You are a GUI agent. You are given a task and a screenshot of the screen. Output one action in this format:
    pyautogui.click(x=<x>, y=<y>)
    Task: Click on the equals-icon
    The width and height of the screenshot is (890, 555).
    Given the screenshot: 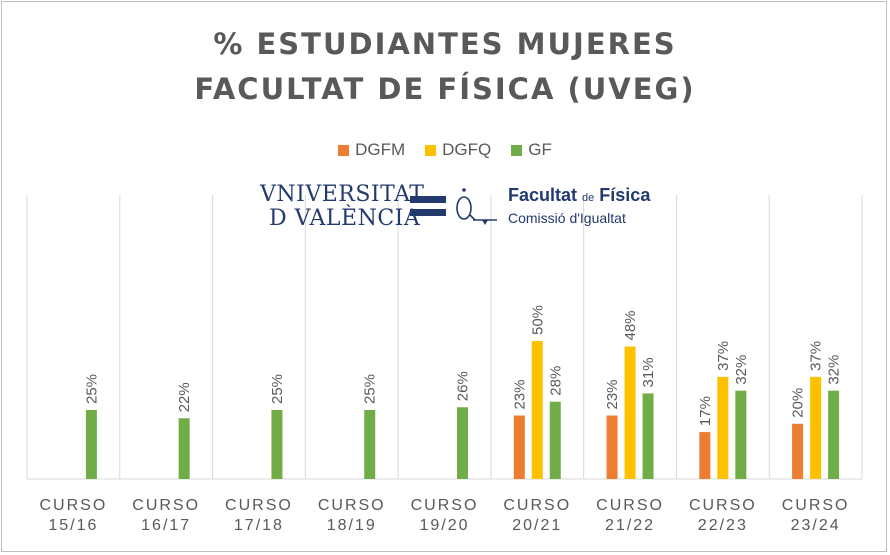 What is the action you would take?
    pyautogui.click(x=428, y=206)
    